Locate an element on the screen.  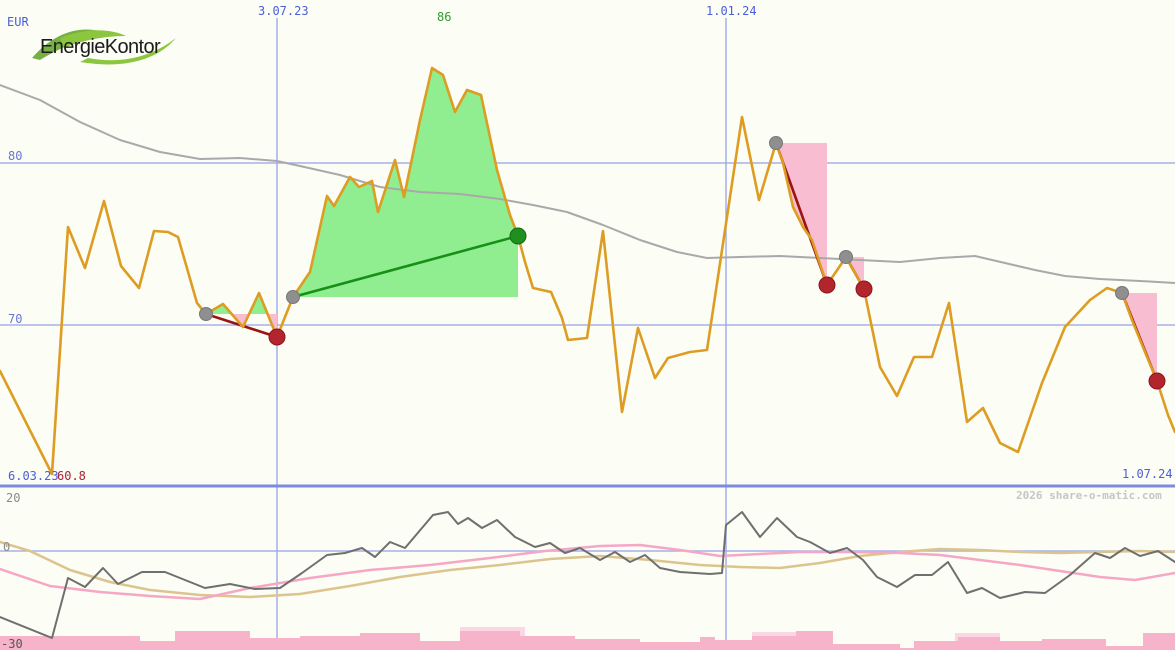
logo-text: EnergieKontor is located at coordinates (100, 47).